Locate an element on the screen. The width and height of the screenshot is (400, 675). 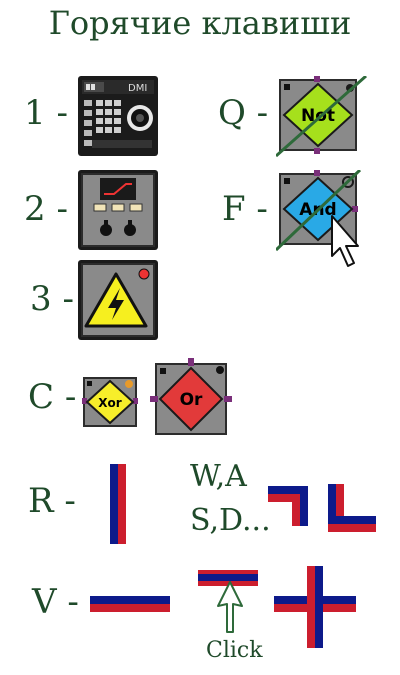
hotkey-3-label: 3 - is located at coordinates (52, 299).